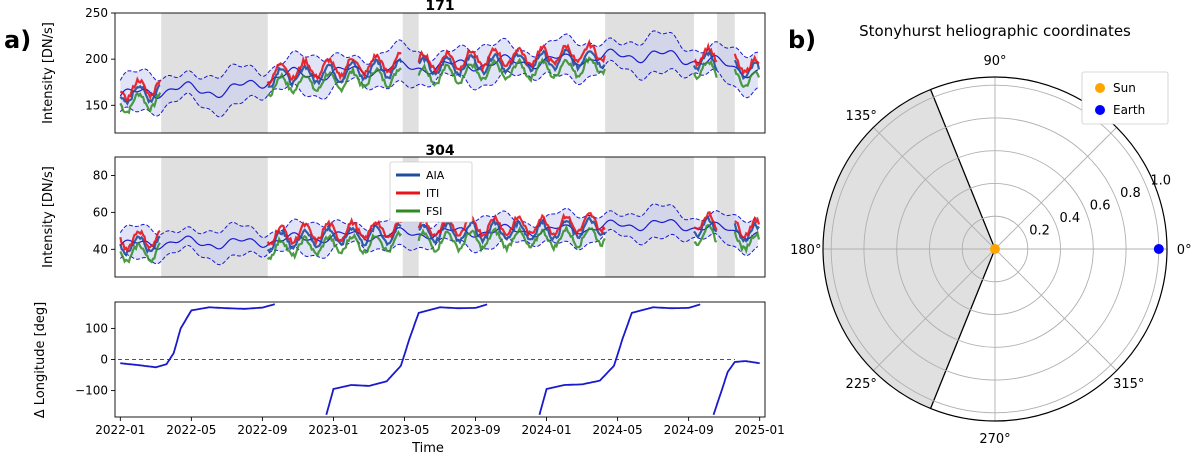 The image size is (1200, 452). What do you see at coordinates (475, 430) in the screenshot?
I see `xtick-label: 2023-09` at bounding box center [475, 430].